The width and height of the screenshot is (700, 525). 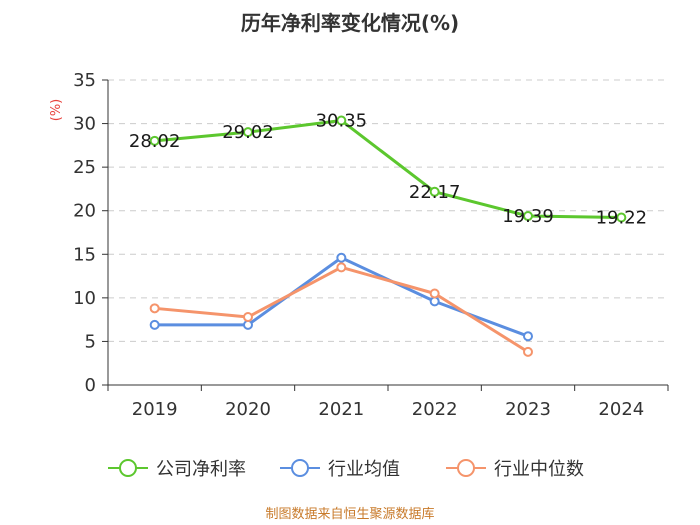 I want to click on legend: 公司净利率 行业均值 行业中位数, so click(x=346, y=469).